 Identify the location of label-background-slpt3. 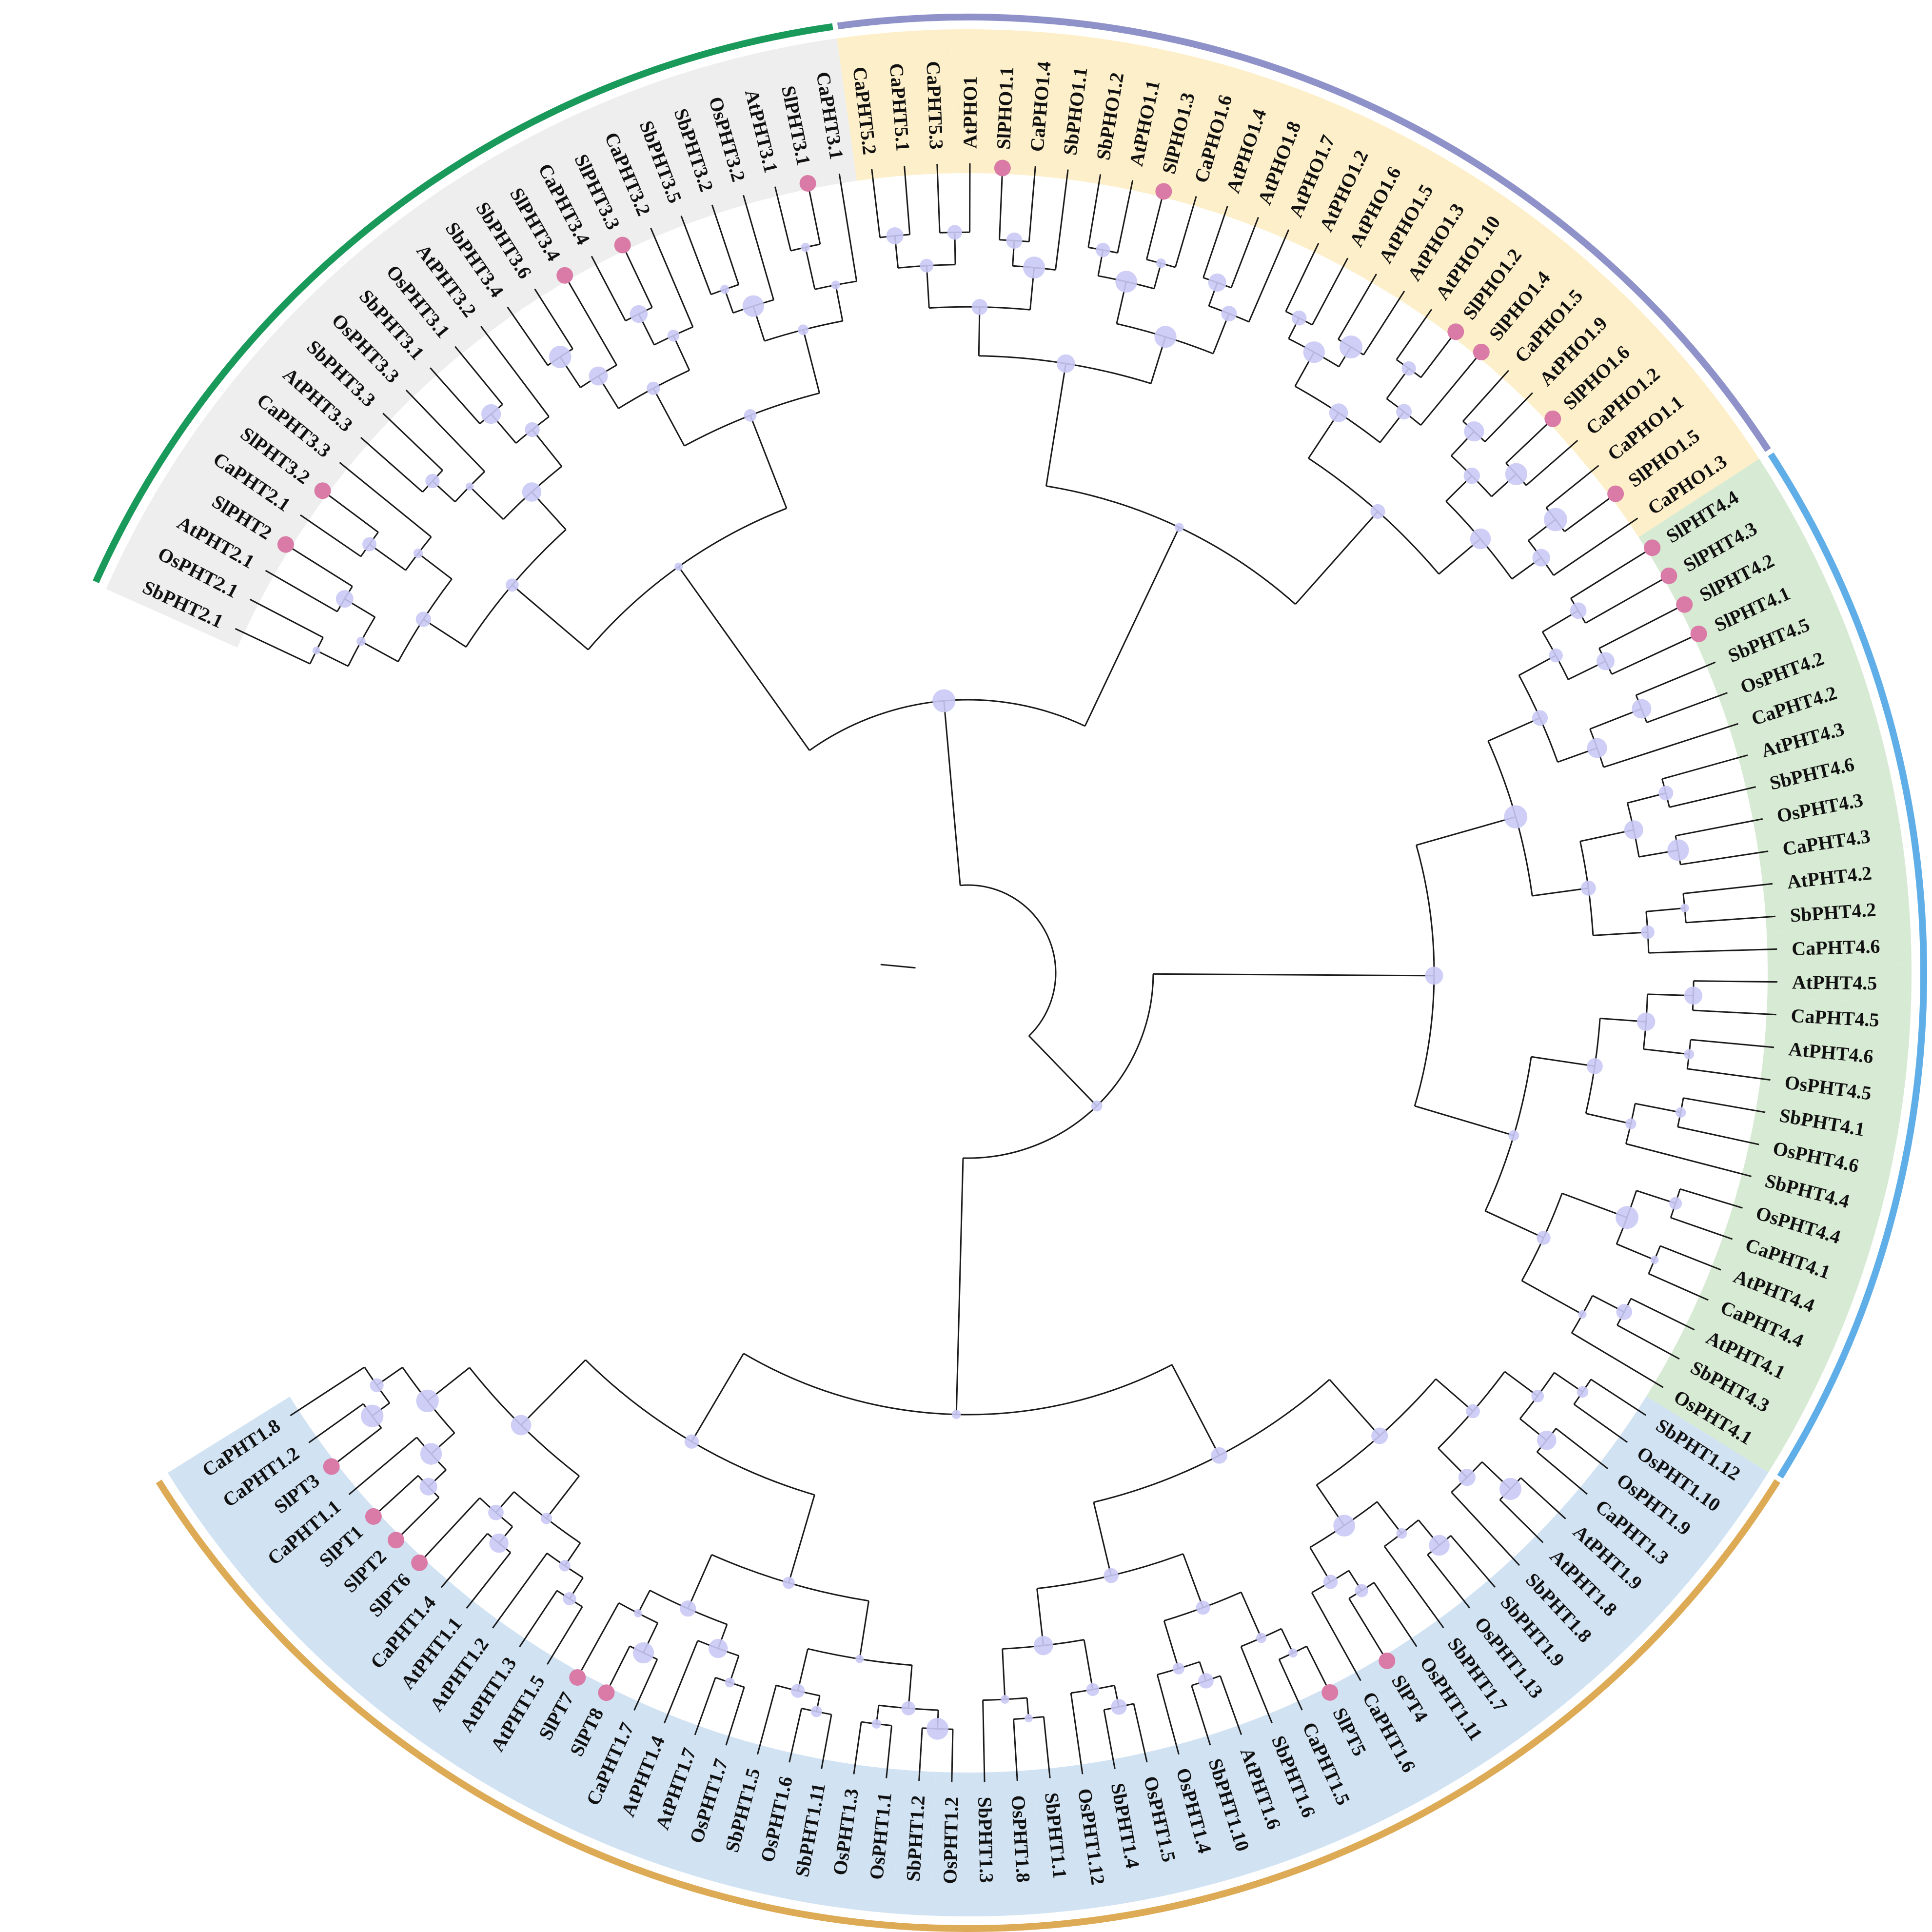
(278, 1508).